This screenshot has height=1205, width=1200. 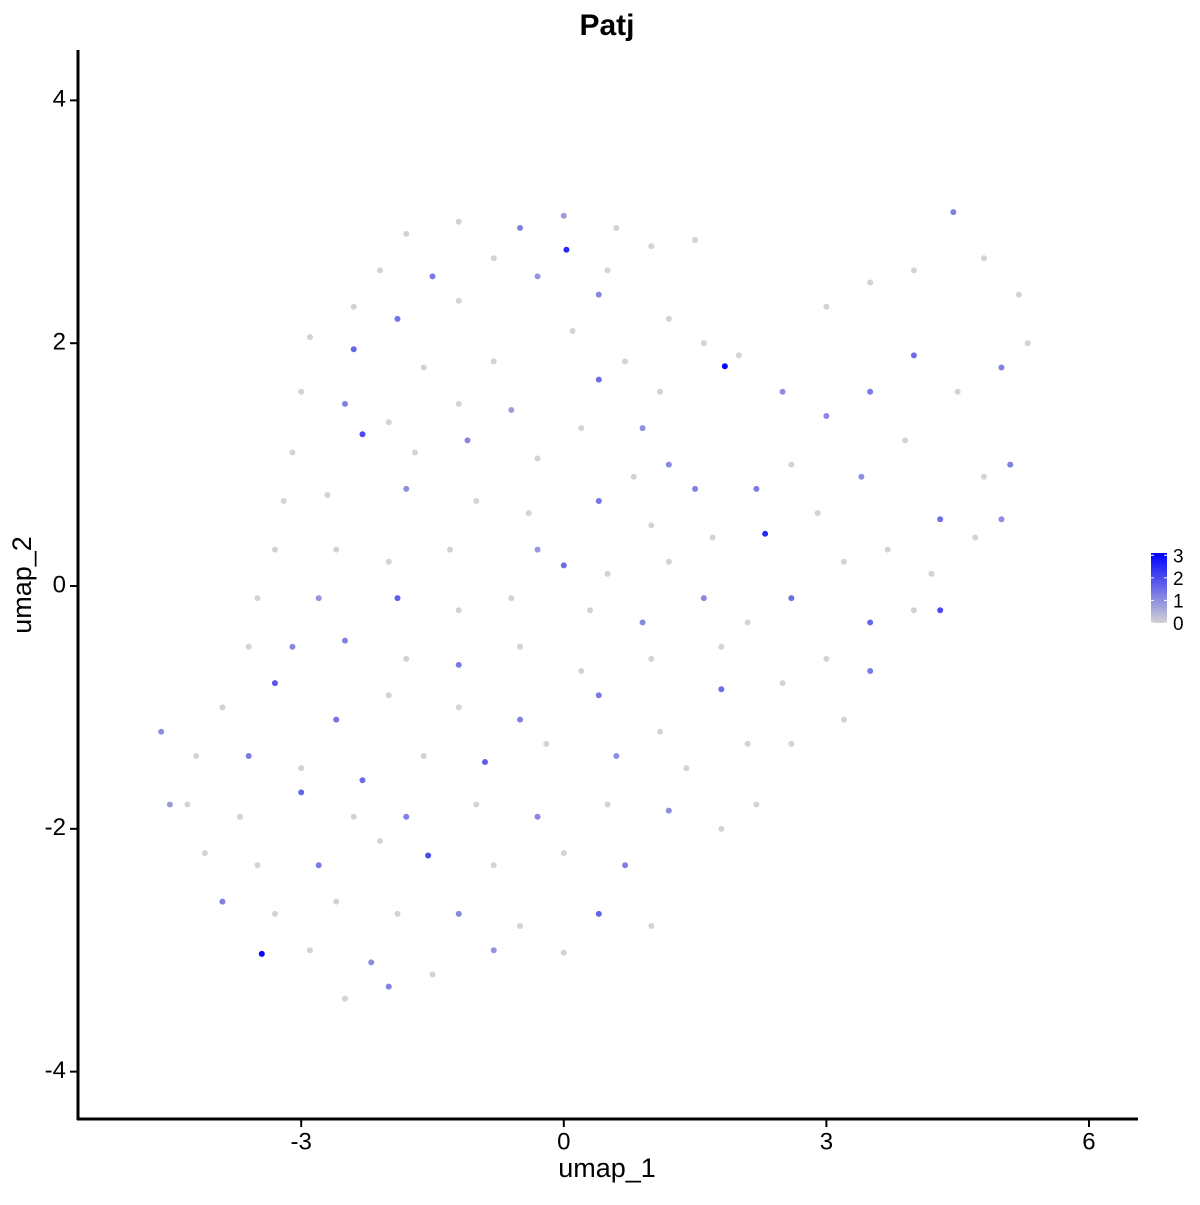 What do you see at coordinates (59, 584) in the screenshot?
I see `y-tick-label: 0` at bounding box center [59, 584].